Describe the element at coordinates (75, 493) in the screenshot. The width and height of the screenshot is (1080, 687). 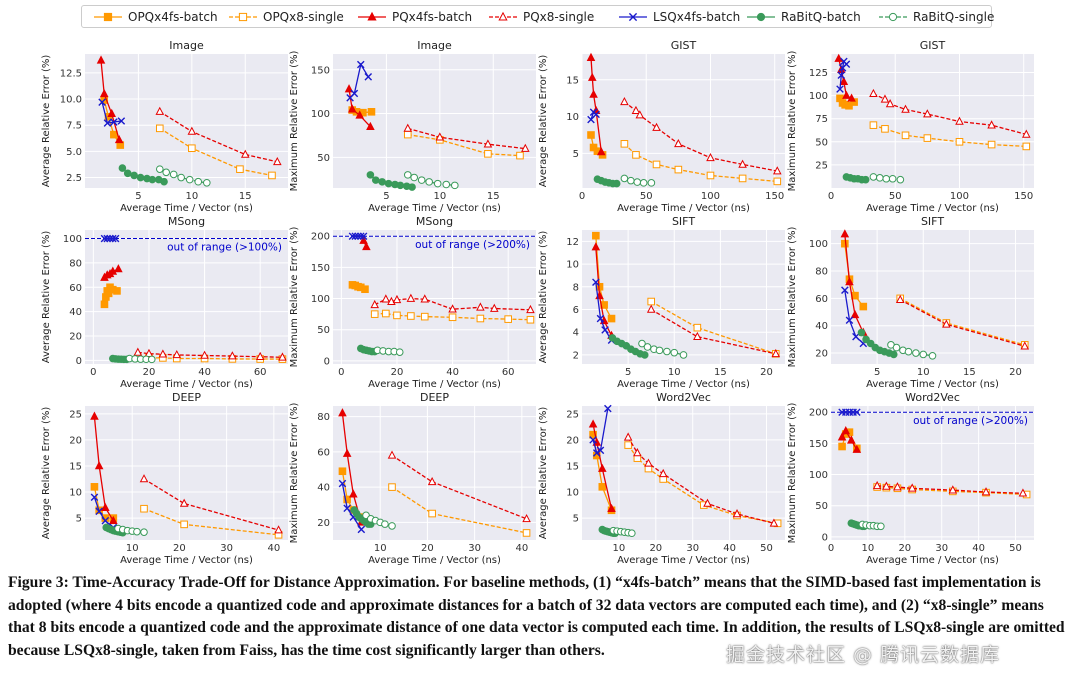
I see `y-tick-label: 10` at that location.